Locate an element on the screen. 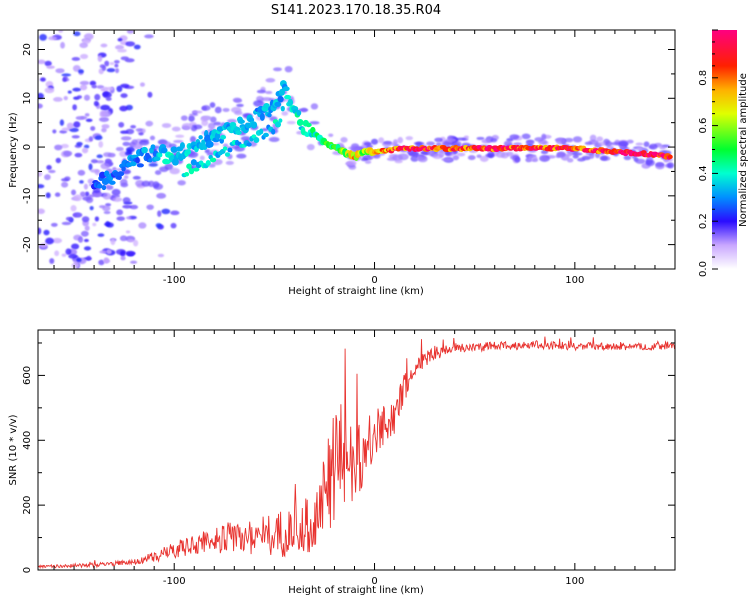 This screenshot has width=750, height=600. snr-xtick-label: 0 is located at coordinates (374, 581).